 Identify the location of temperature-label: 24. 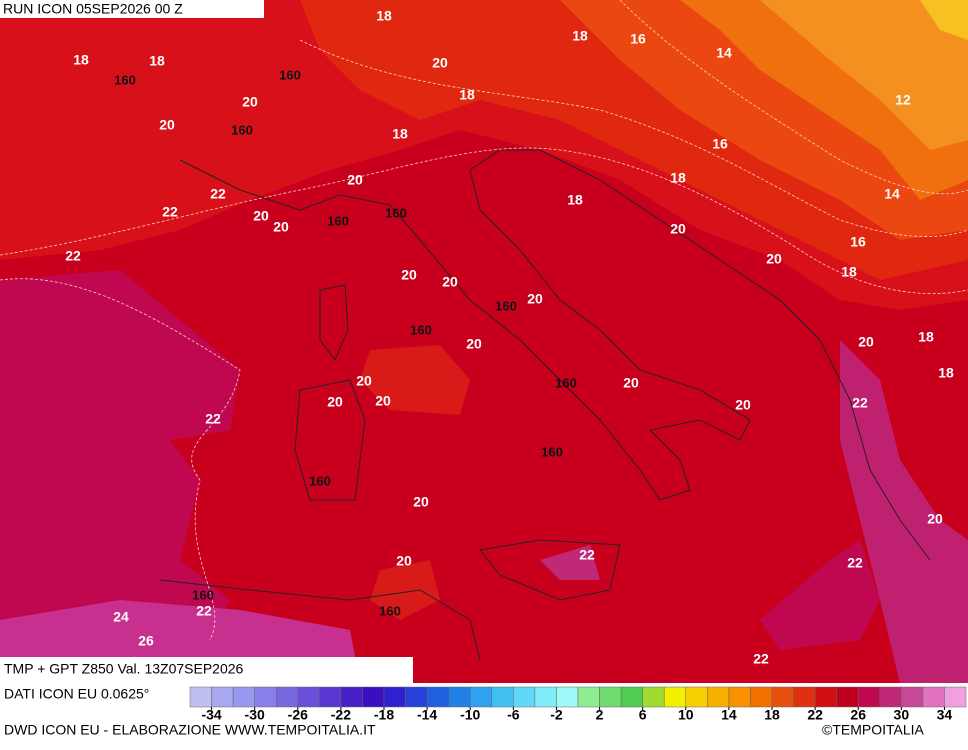
(121, 617).